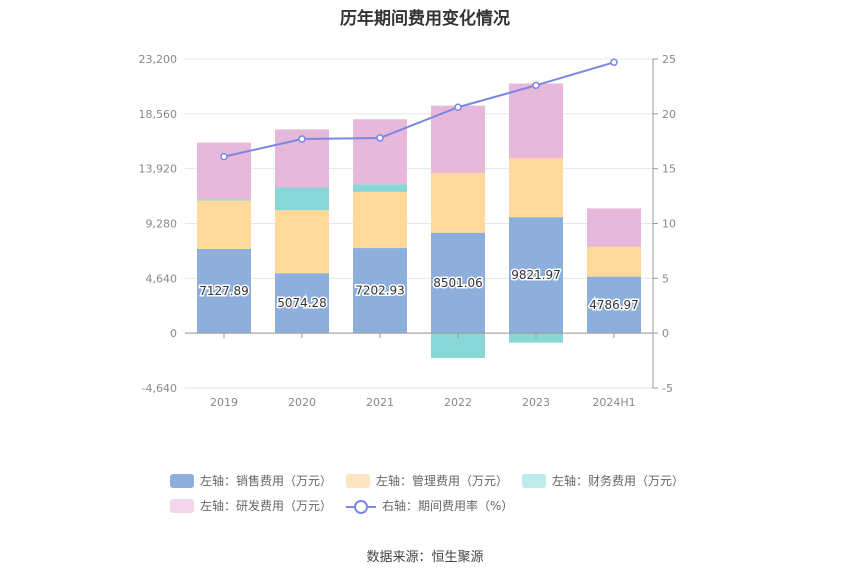  I want to click on bar-data-label: 8501.06, so click(458, 283).